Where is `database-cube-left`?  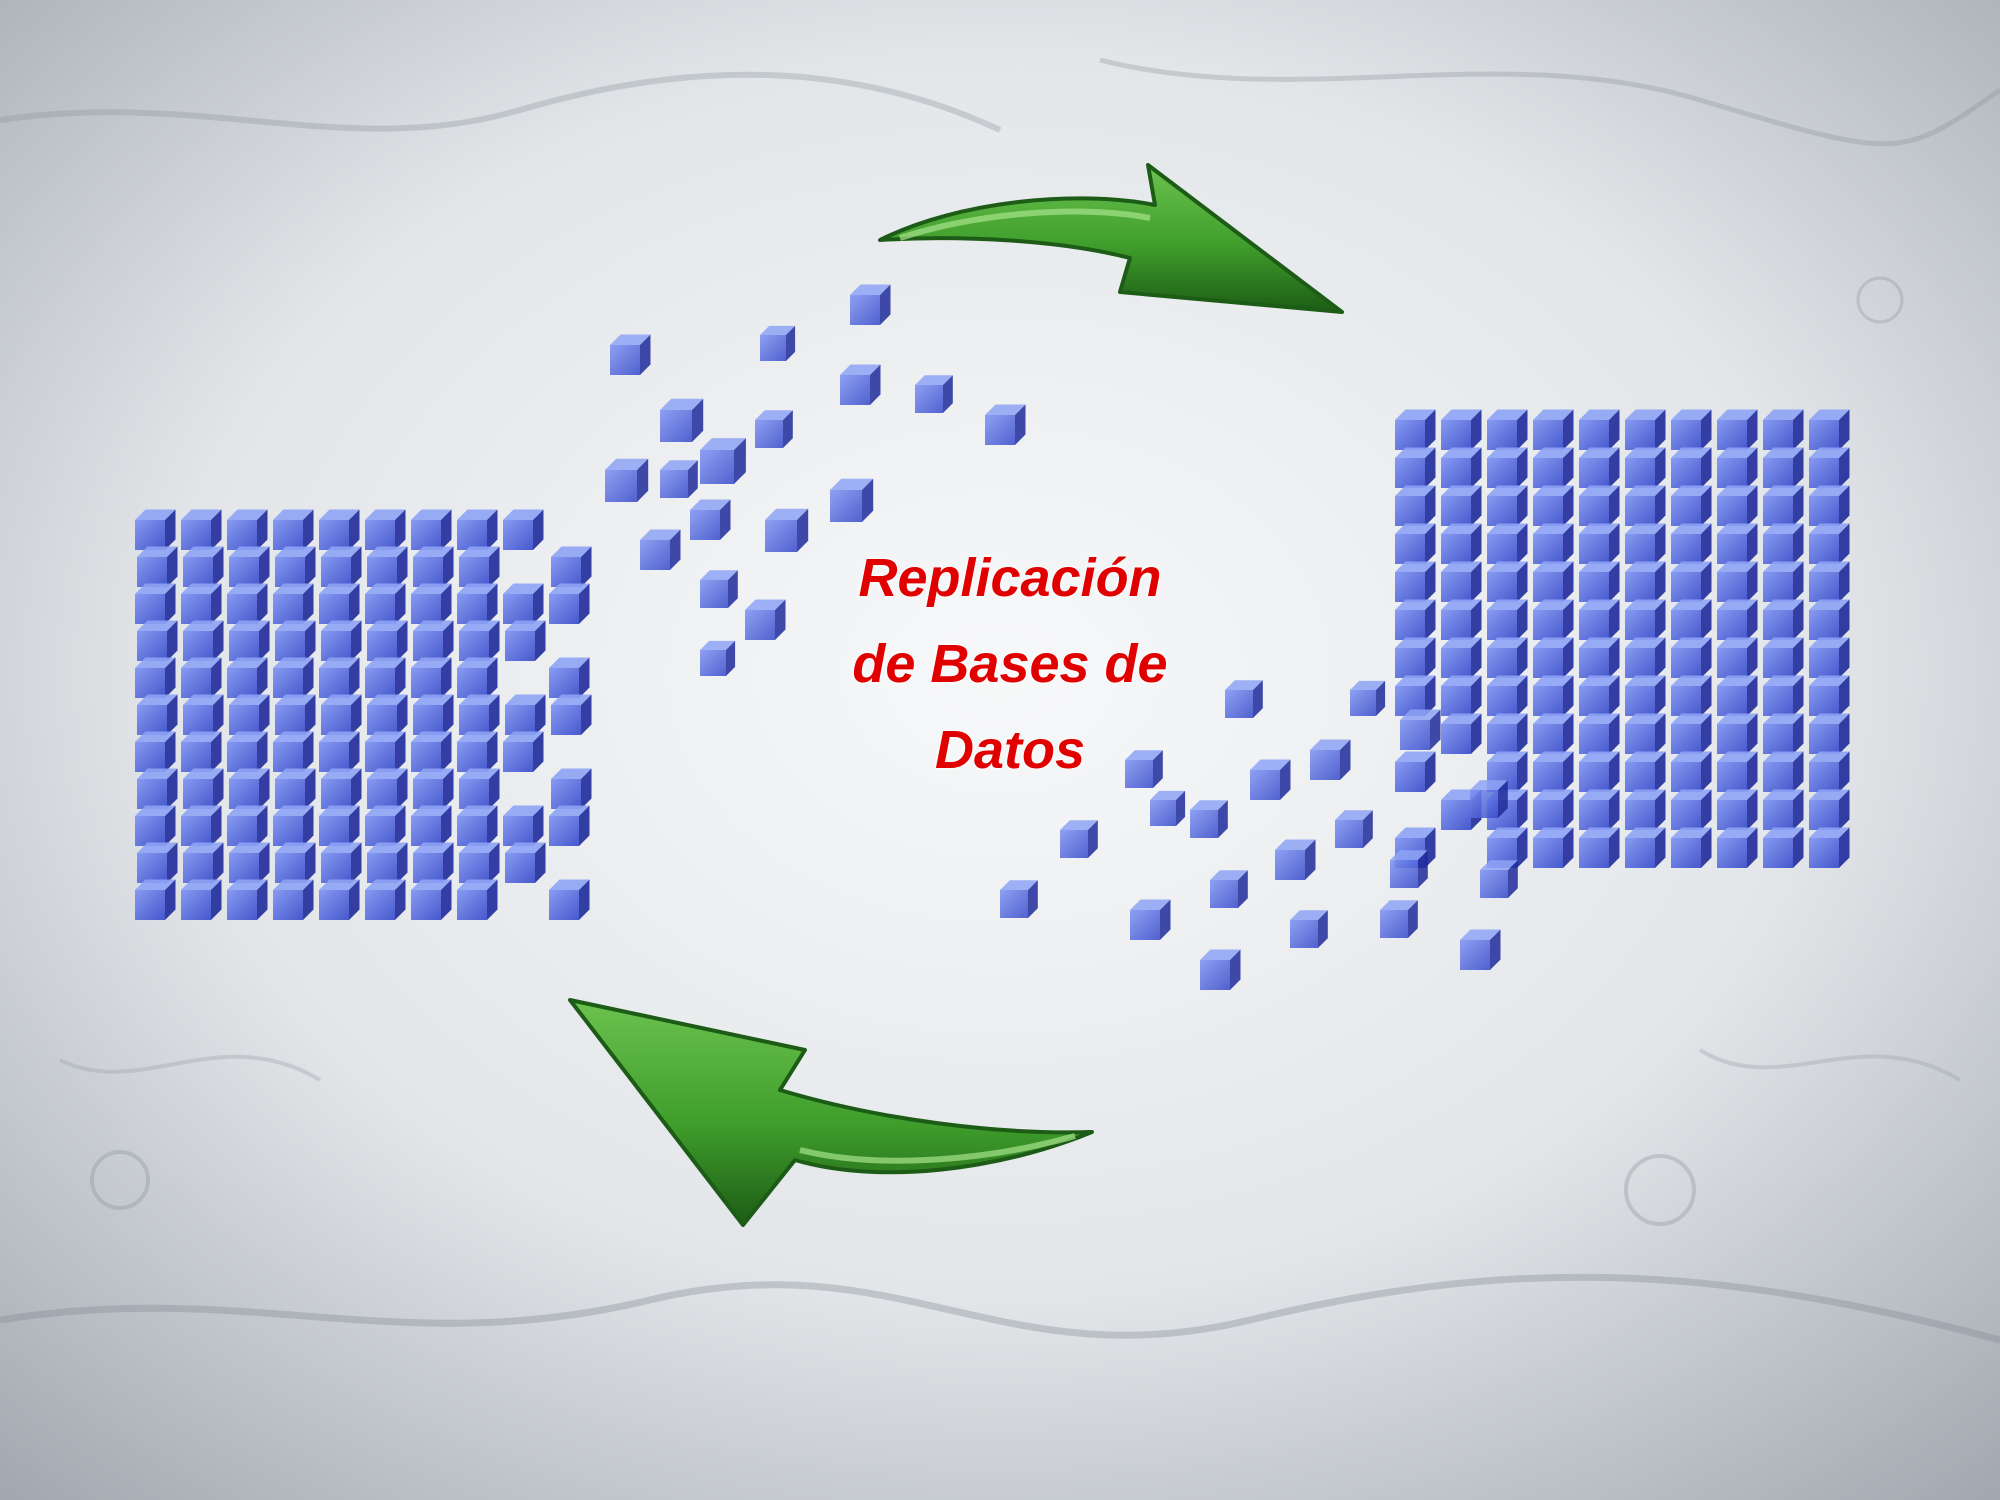
database-cube-left is located at coordinates (363, 714).